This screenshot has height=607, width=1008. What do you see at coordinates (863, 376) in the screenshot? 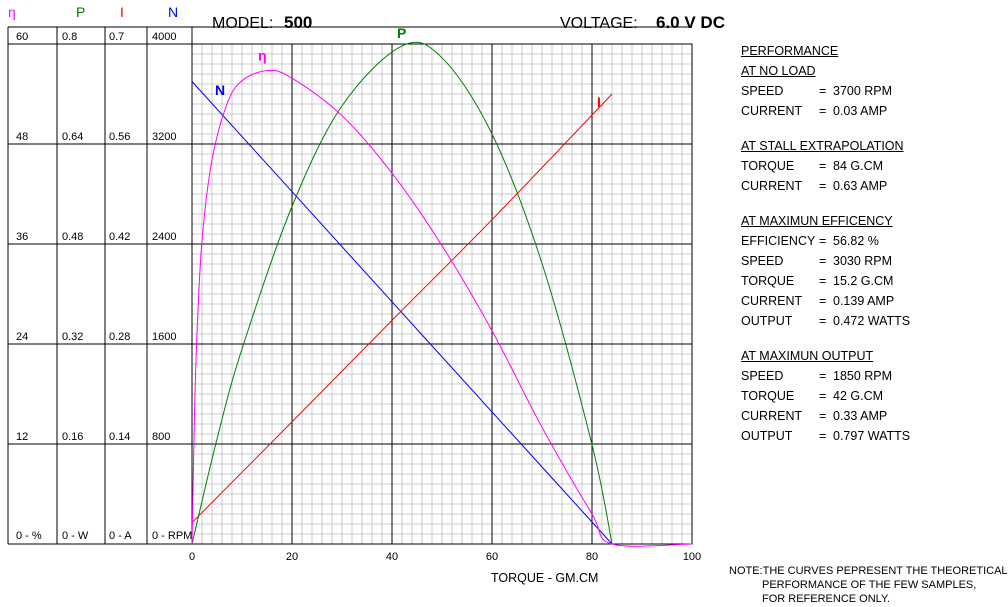
I see `performance-value: 1850 RPM` at bounding box center [863, 376].